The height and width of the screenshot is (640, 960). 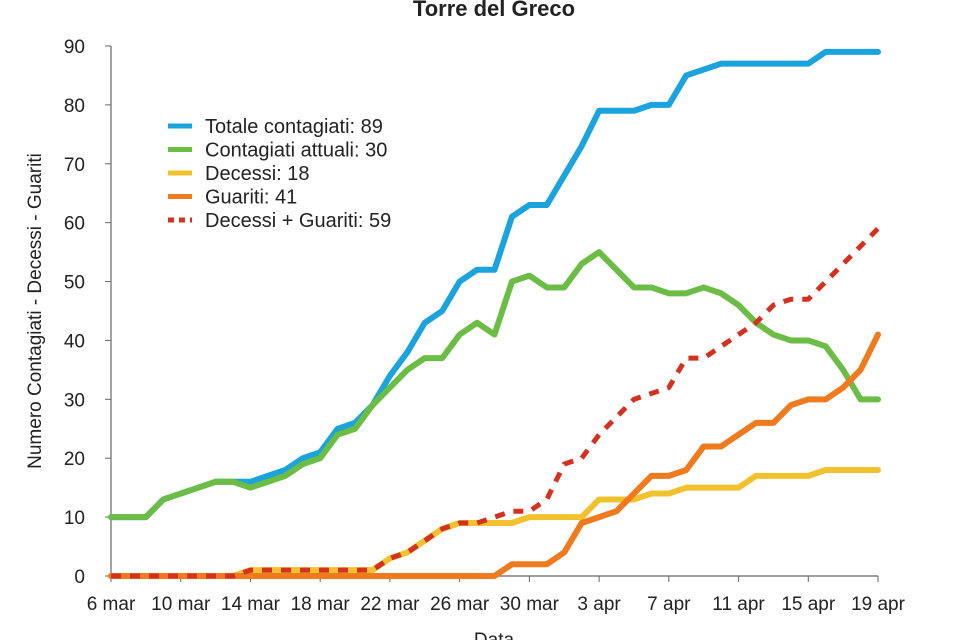 What do you see at coordinates (878, 604) in the screenshot?
I see `x-tick-label: 19 apr` at bounding box center [878, 604].